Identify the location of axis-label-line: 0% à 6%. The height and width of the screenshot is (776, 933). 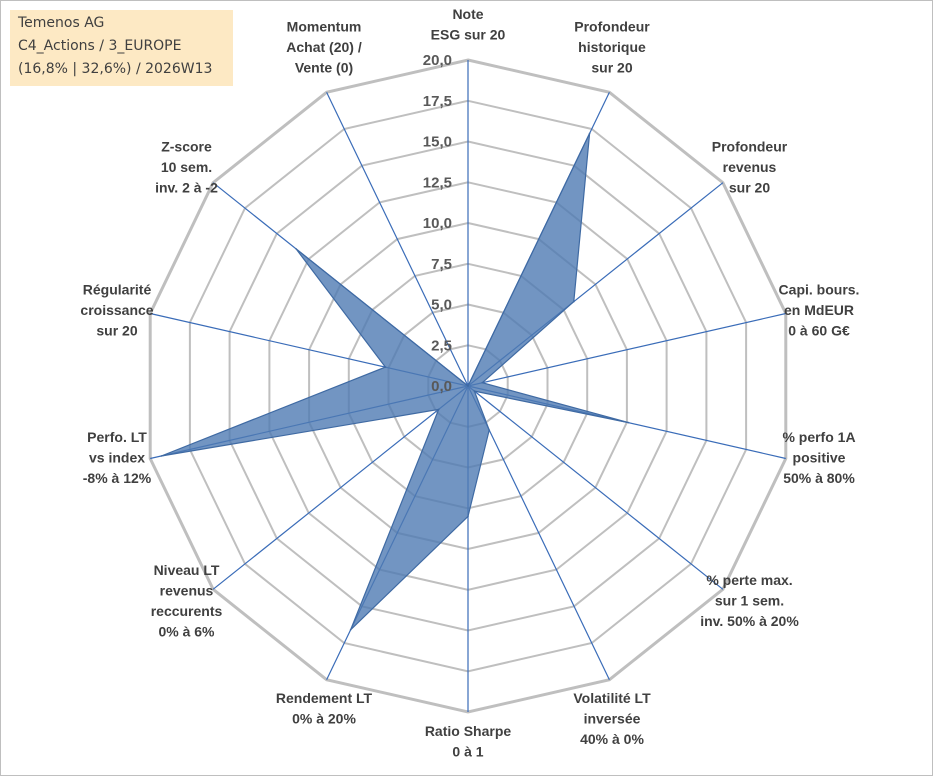
(186, 632).